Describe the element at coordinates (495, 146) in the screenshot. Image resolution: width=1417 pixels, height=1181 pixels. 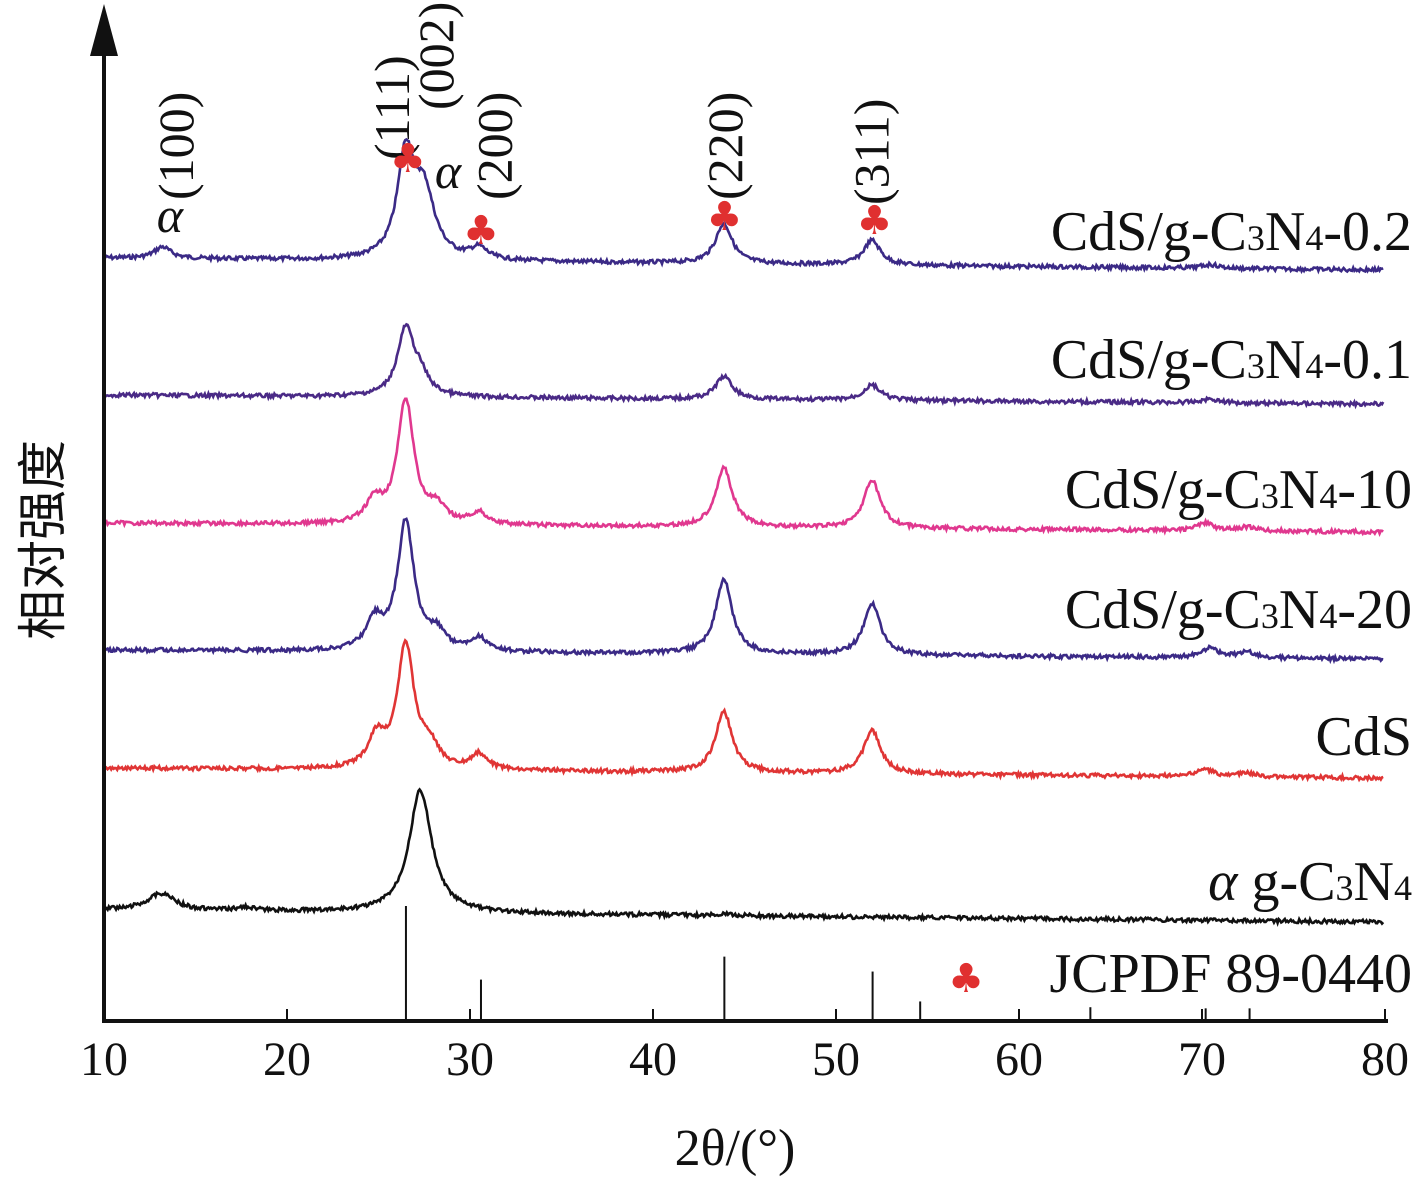
I see `plane-label: (200)` at that location.